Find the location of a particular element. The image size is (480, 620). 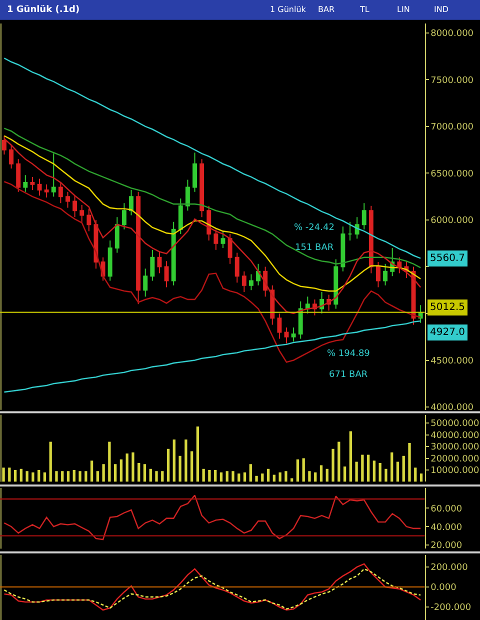

y-tick-label: 6500.000 is located at coordinates (452, 174).